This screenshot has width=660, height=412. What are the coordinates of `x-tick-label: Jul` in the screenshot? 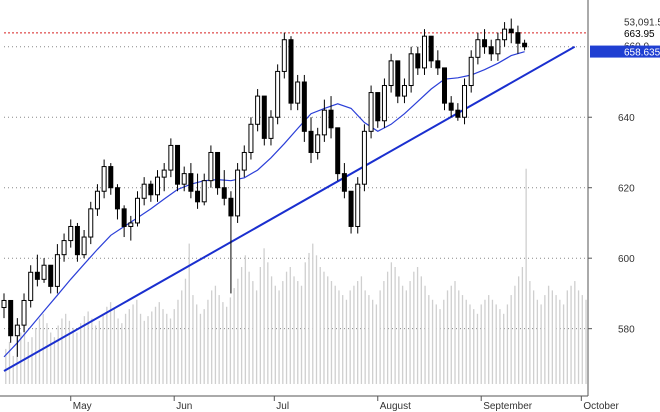 It's located at (282, 406).